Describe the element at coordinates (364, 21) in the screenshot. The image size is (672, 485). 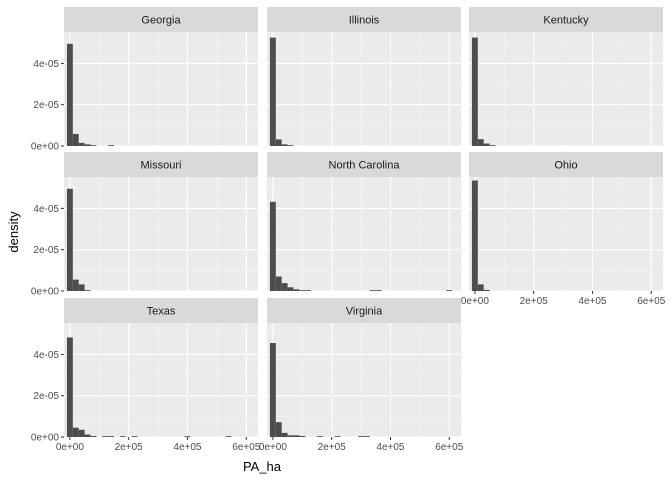
I see `facet-label: Illinois` at that location.